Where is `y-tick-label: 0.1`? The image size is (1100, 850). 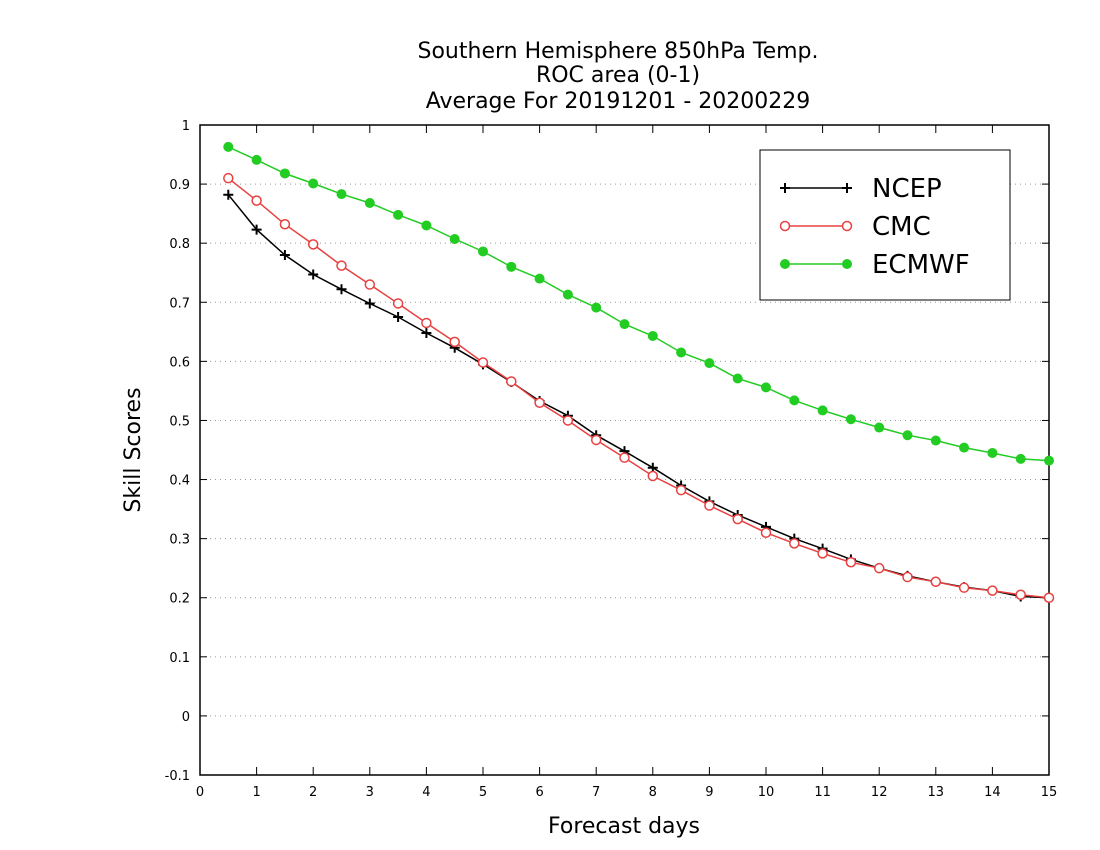 y-tick-label: 0.1 is located at coordinates (179, 658).